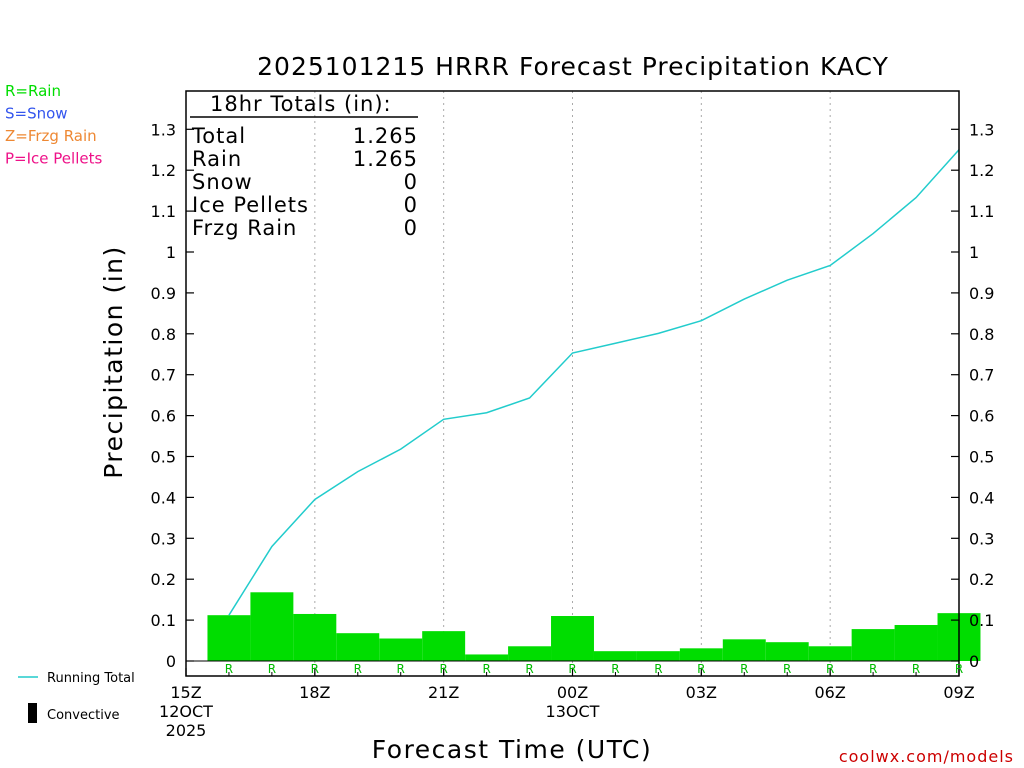 Image resolution: width=1024 pixels, height=768 pixels. What do you see at coordinates (981, 334) in the screenshot?
I see `y-tick-label-right: 0.8` at bounding box center [981, 334].